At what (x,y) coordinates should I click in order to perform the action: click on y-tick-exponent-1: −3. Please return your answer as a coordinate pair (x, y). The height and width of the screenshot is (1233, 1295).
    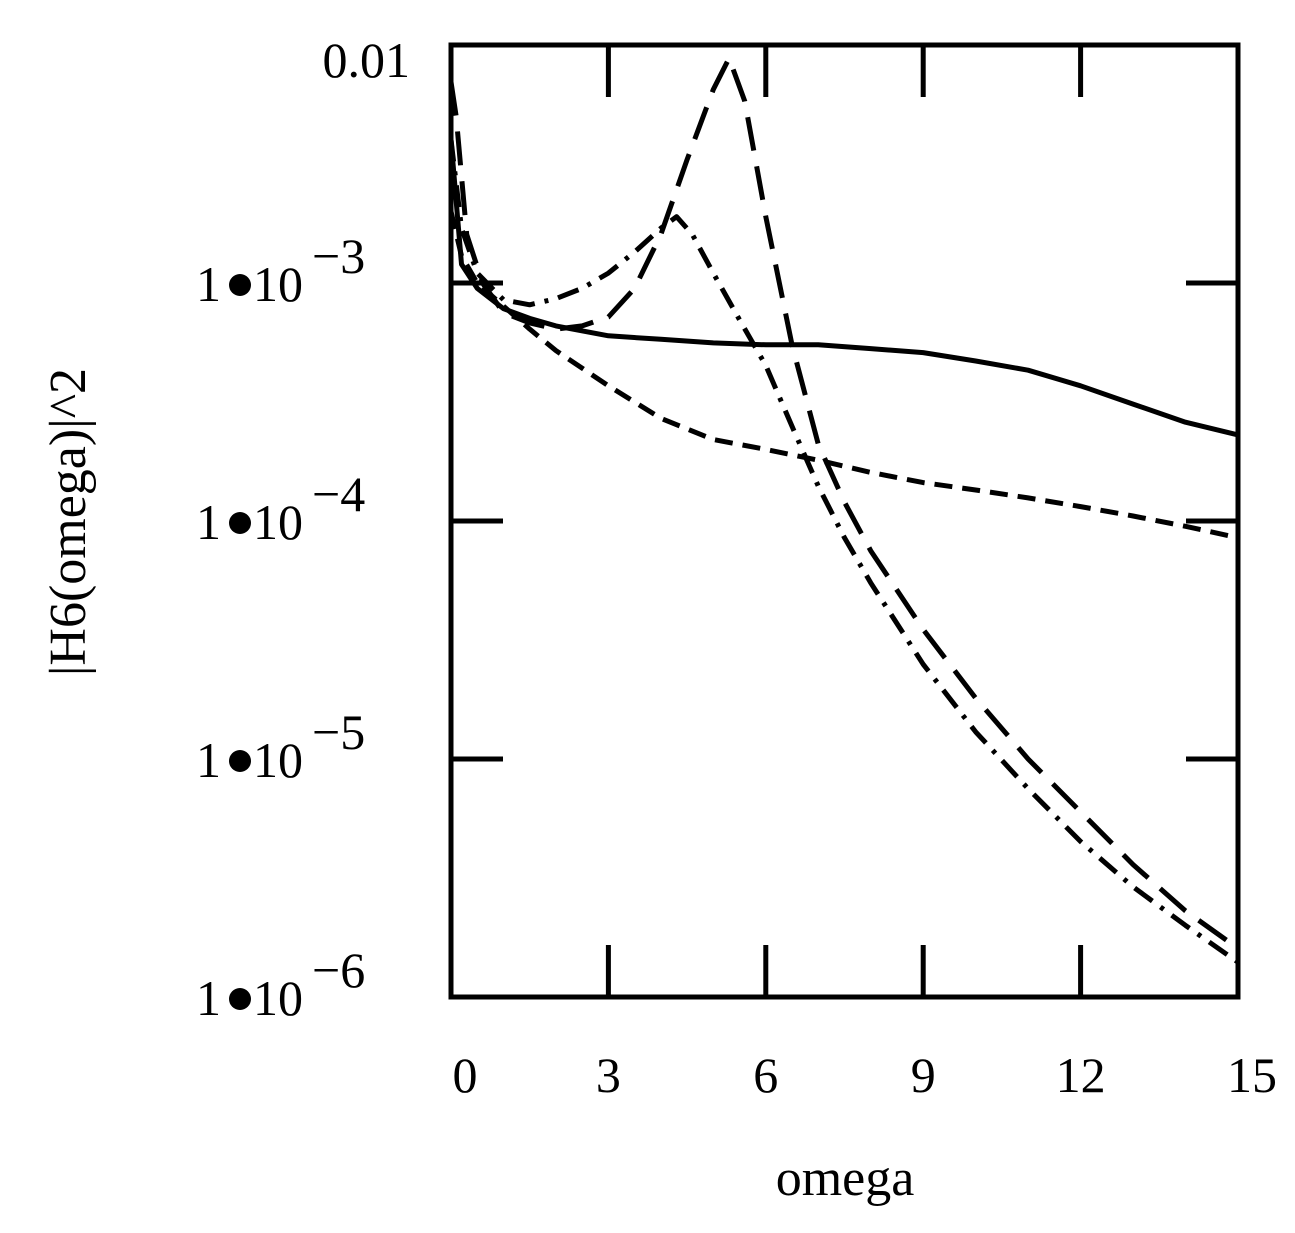
    Looking at the image, I should click on (338, 256).